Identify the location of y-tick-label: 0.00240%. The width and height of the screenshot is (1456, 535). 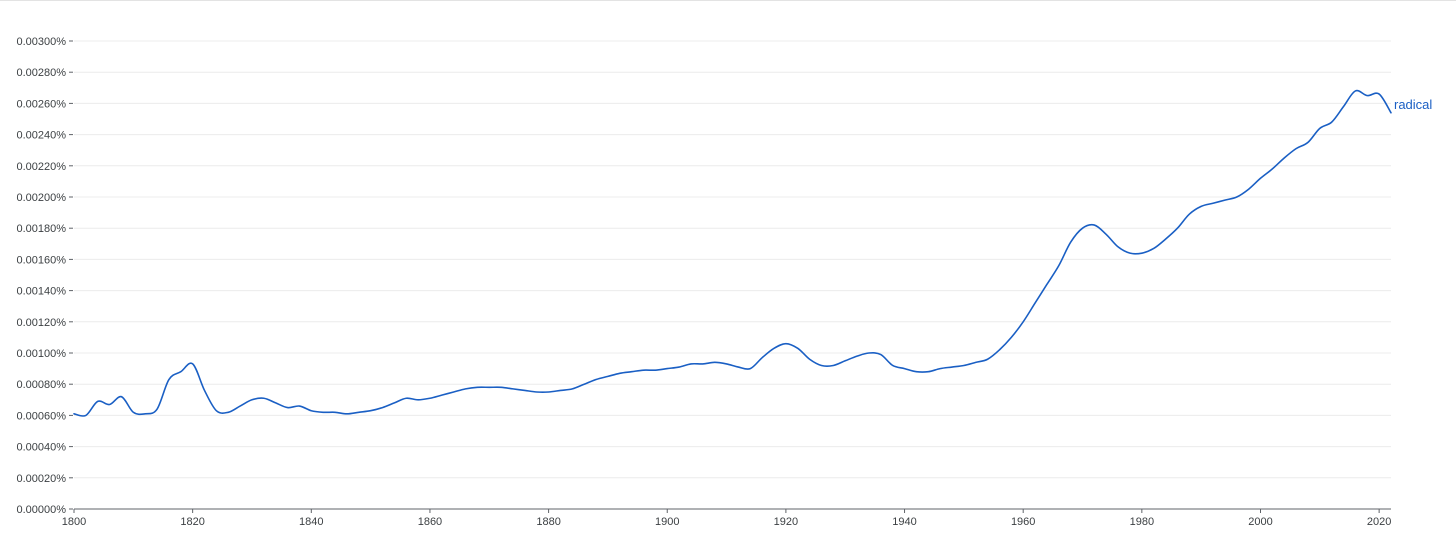
(41, 136).